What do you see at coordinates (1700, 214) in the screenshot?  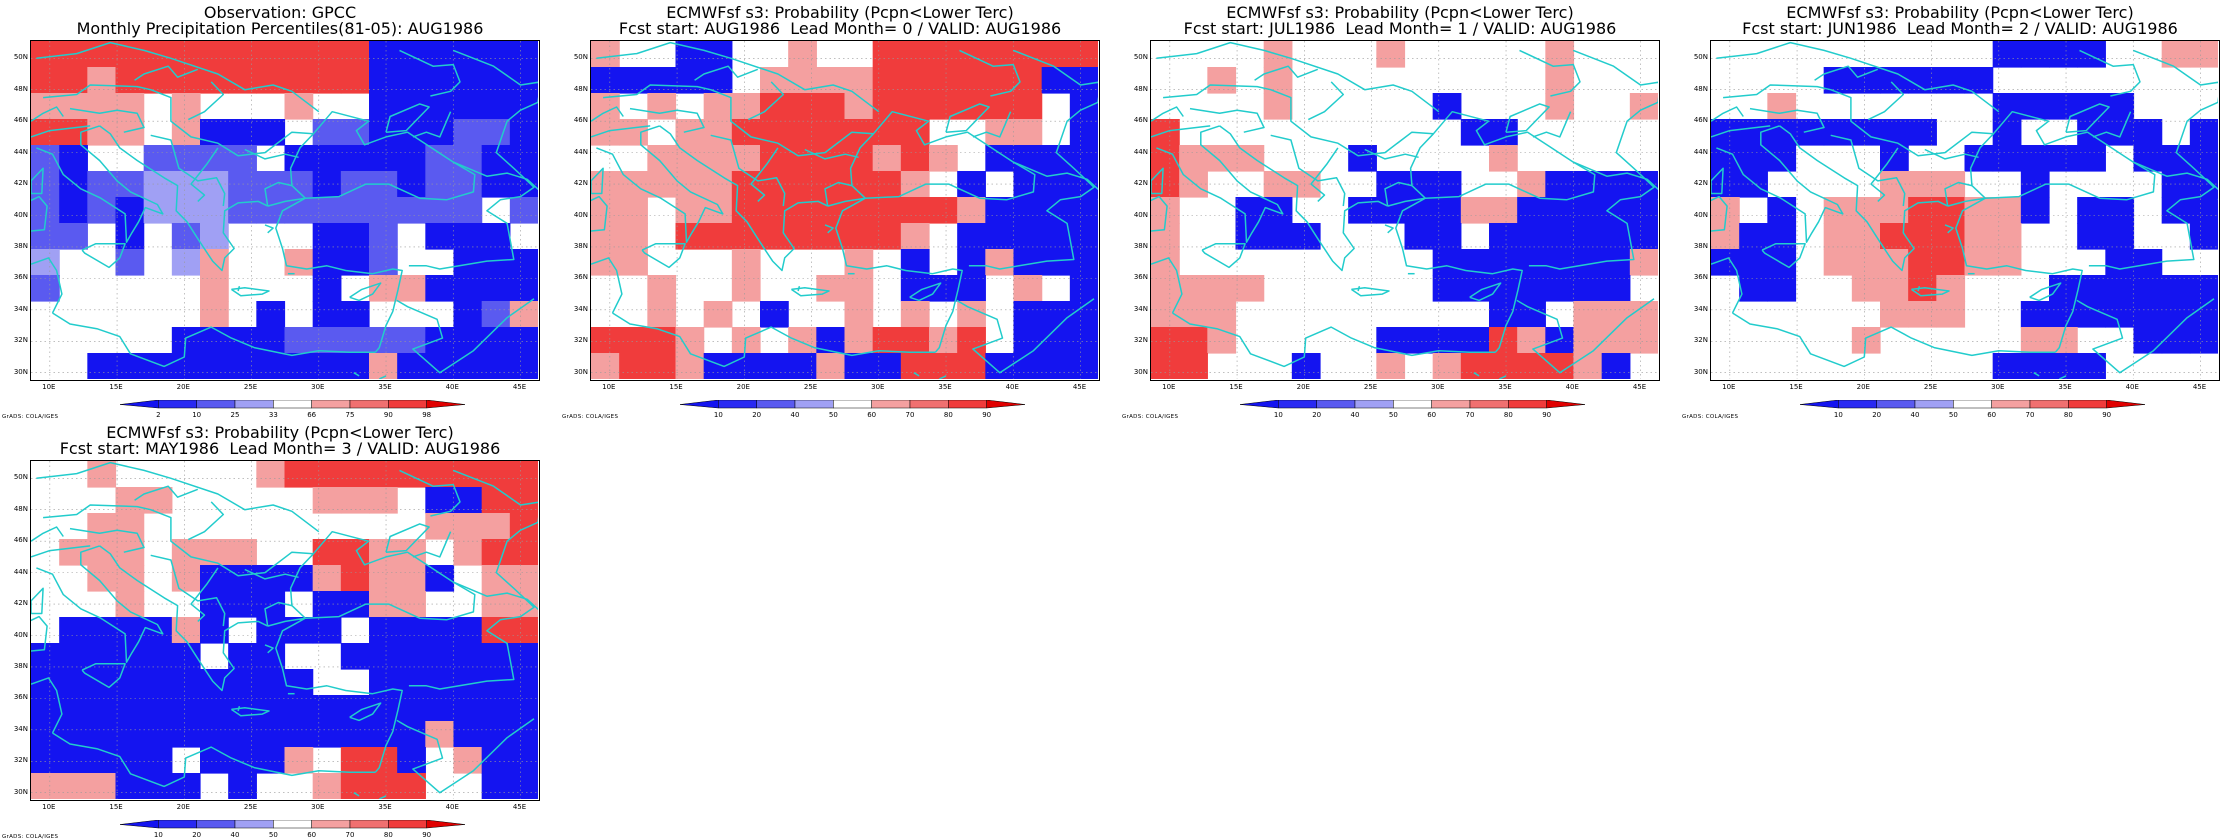 I see `latitude-label: 40N` at bounding box center [1700, 214].